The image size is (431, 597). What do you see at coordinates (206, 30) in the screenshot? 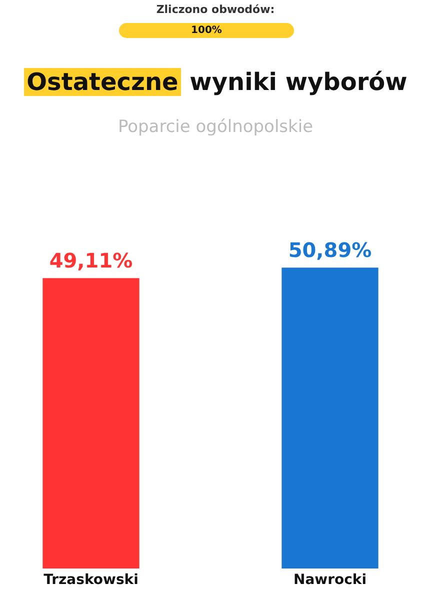
I see `progress-pill: 100%` at bounding box center [206, 30].